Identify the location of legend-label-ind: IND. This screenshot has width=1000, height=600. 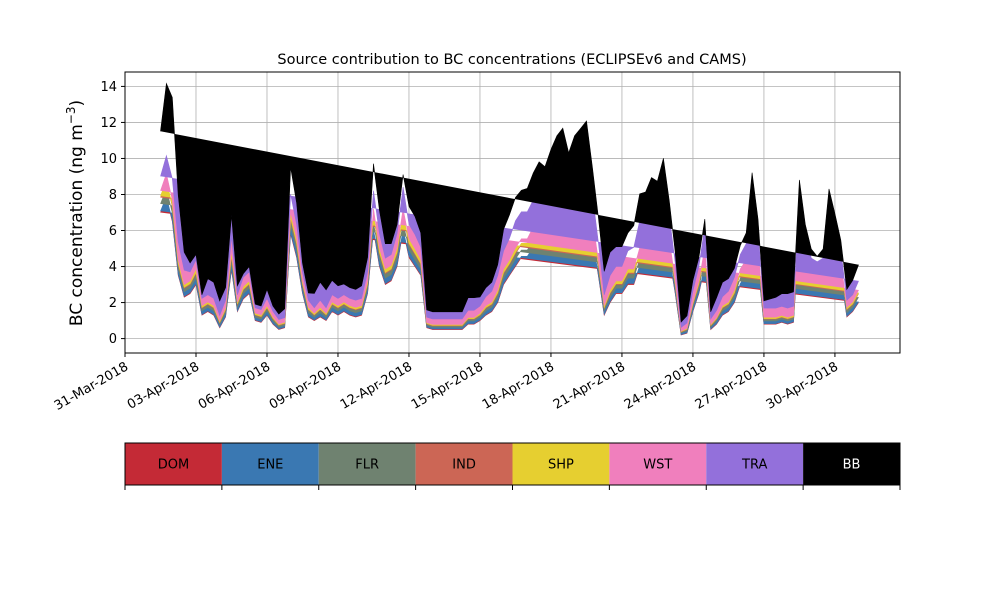
(464, 465).